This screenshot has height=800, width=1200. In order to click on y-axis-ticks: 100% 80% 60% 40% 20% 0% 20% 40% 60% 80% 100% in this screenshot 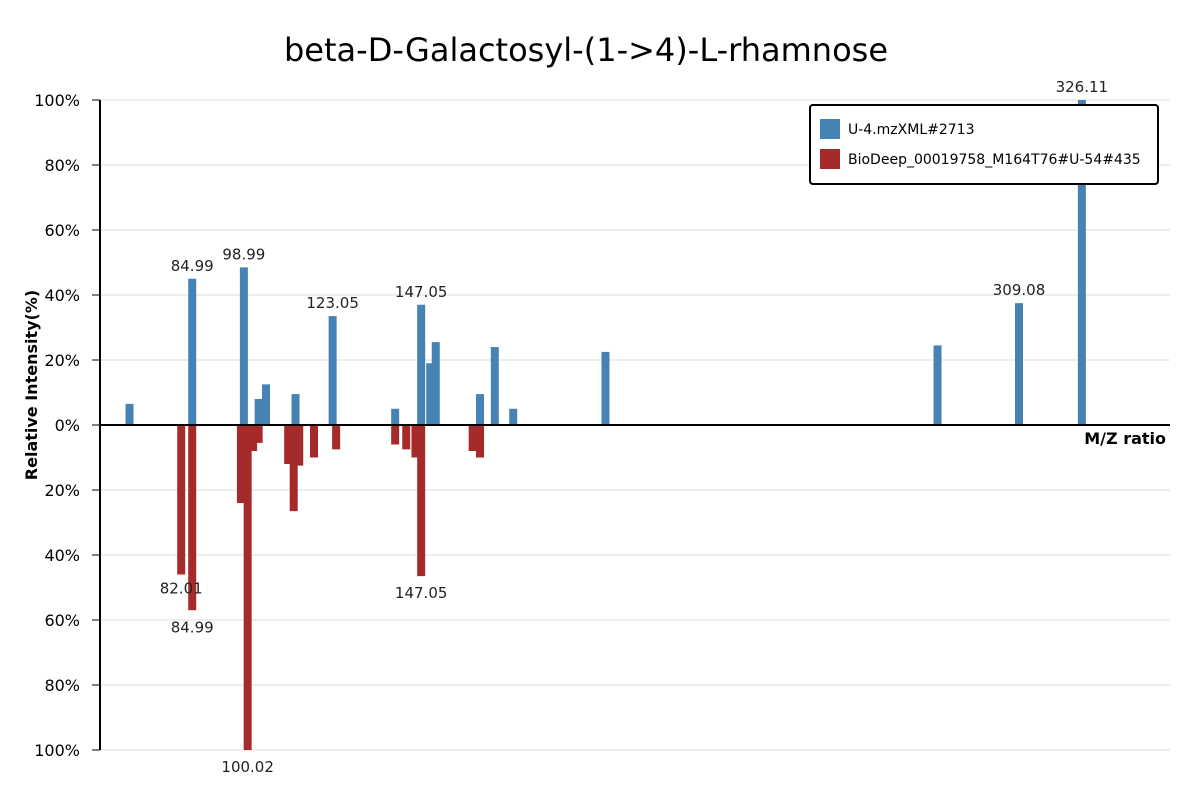, I will do `click(67, 425)`.